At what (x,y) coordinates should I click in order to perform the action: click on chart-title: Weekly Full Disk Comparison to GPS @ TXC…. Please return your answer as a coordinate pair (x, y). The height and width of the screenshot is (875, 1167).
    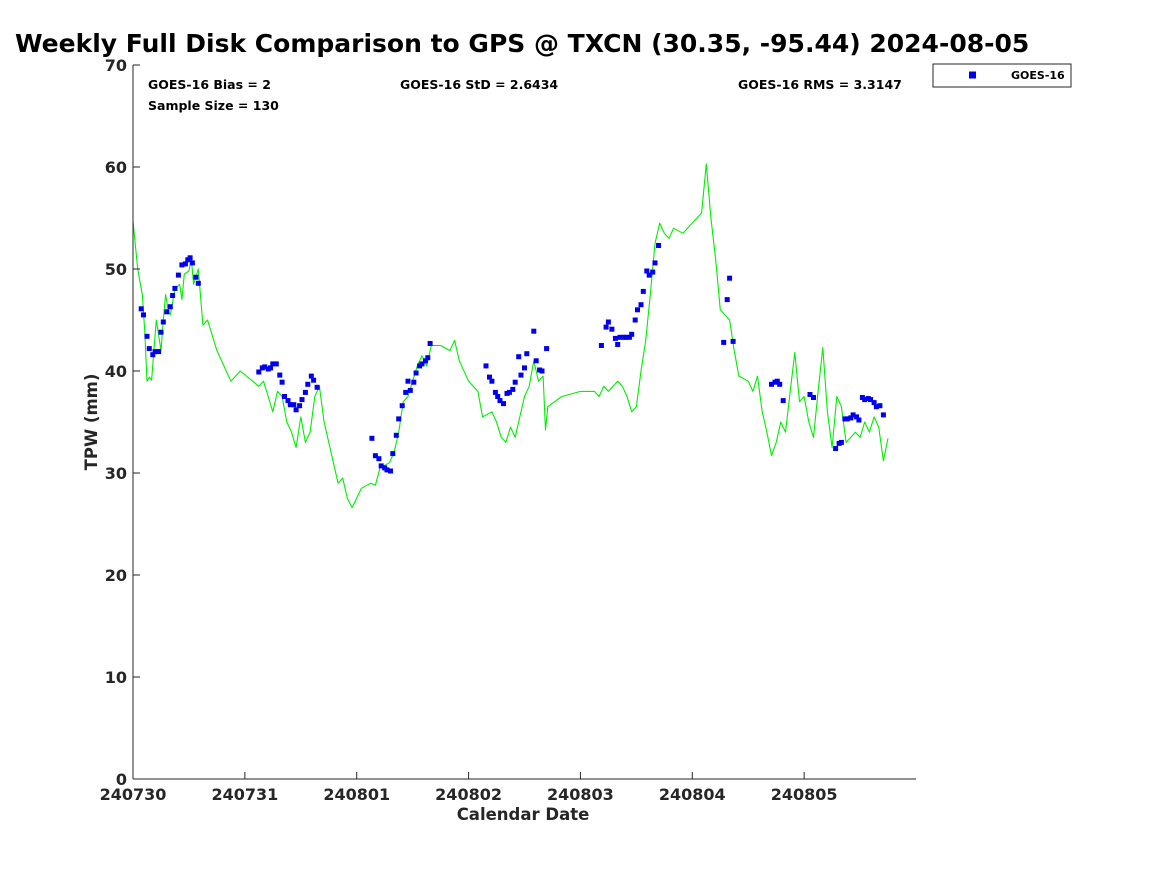
    Looking at the image, I should click on (522, 43).